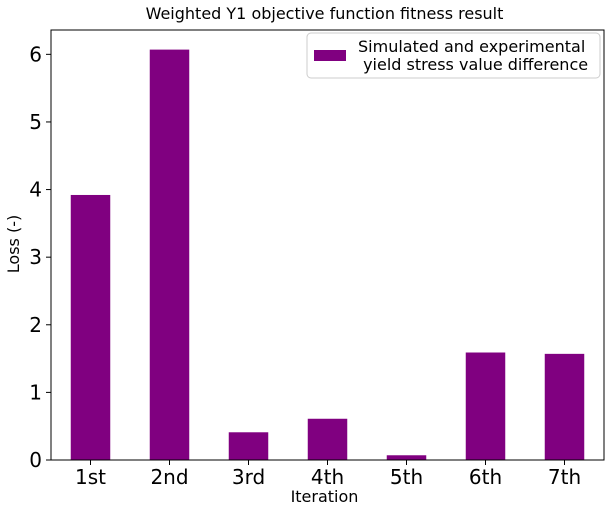 This screenshot has height=512, width=611. Describe the element at coordinates (35, 257) in the screenshot. I see `y-tick-label: 3` at that location.